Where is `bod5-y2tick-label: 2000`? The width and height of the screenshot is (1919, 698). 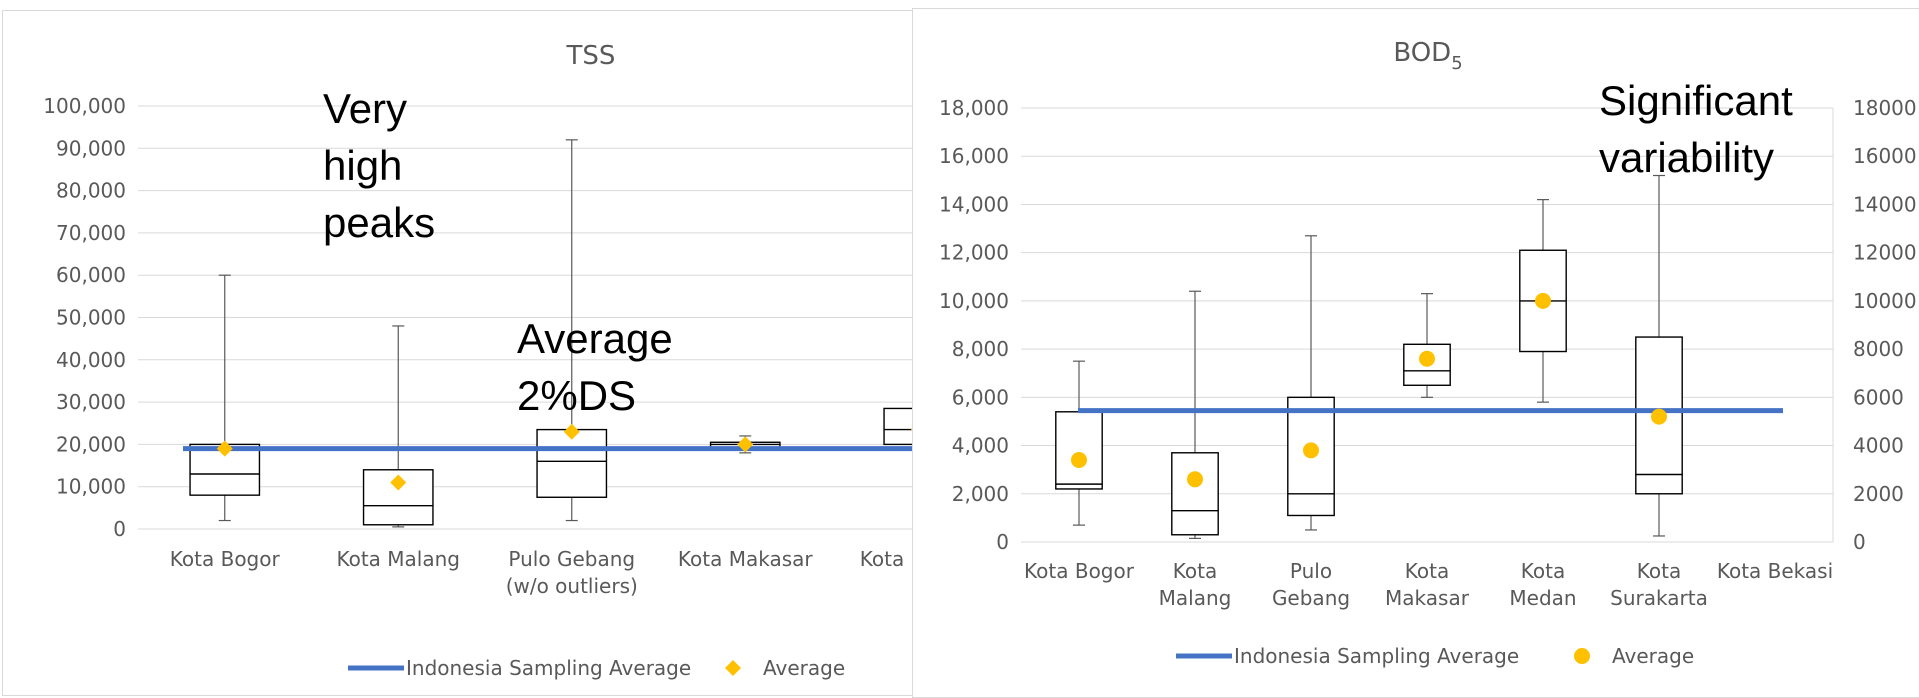 bod5-y2tick-label: 2000 is located at coordinates (1878, 494).